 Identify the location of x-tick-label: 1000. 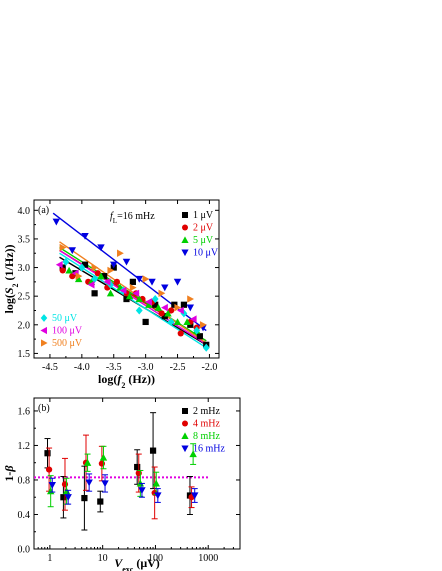
(208, 558).